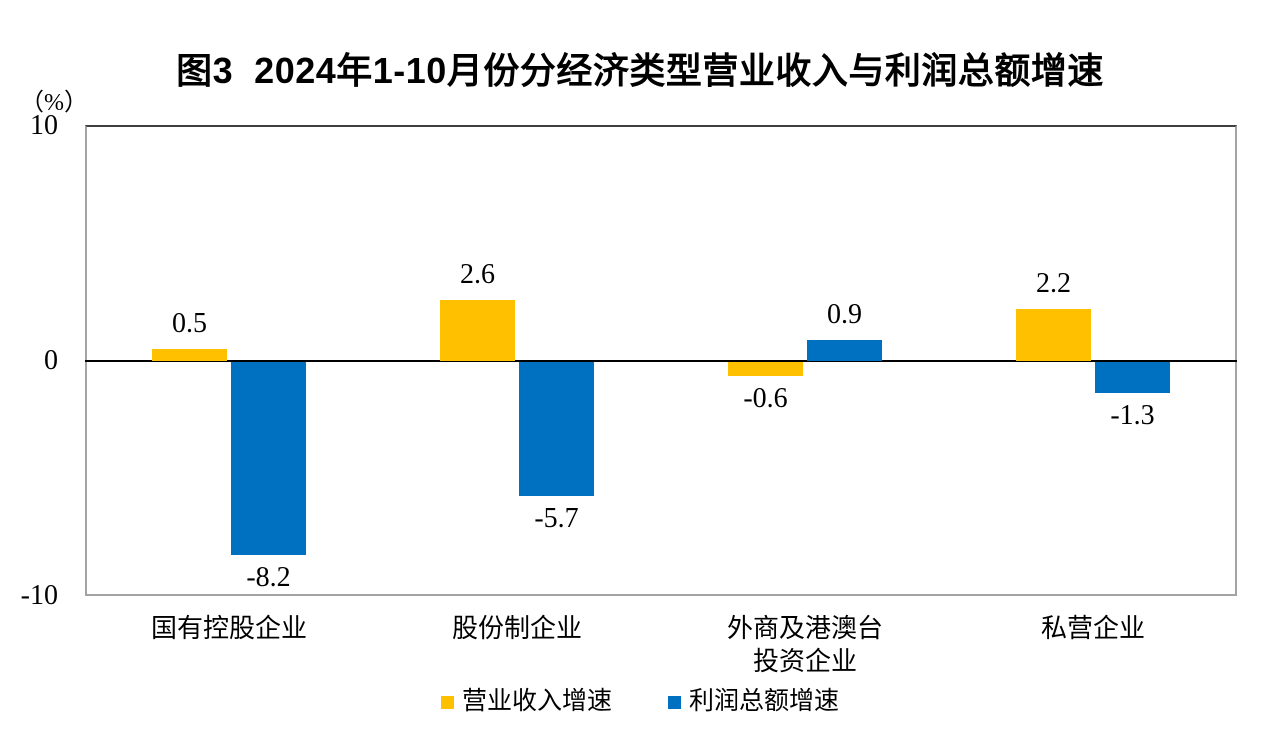  Describe the element at coordinates (268, 577) in the screenshot. I see `value-label: -8.2` at that location.